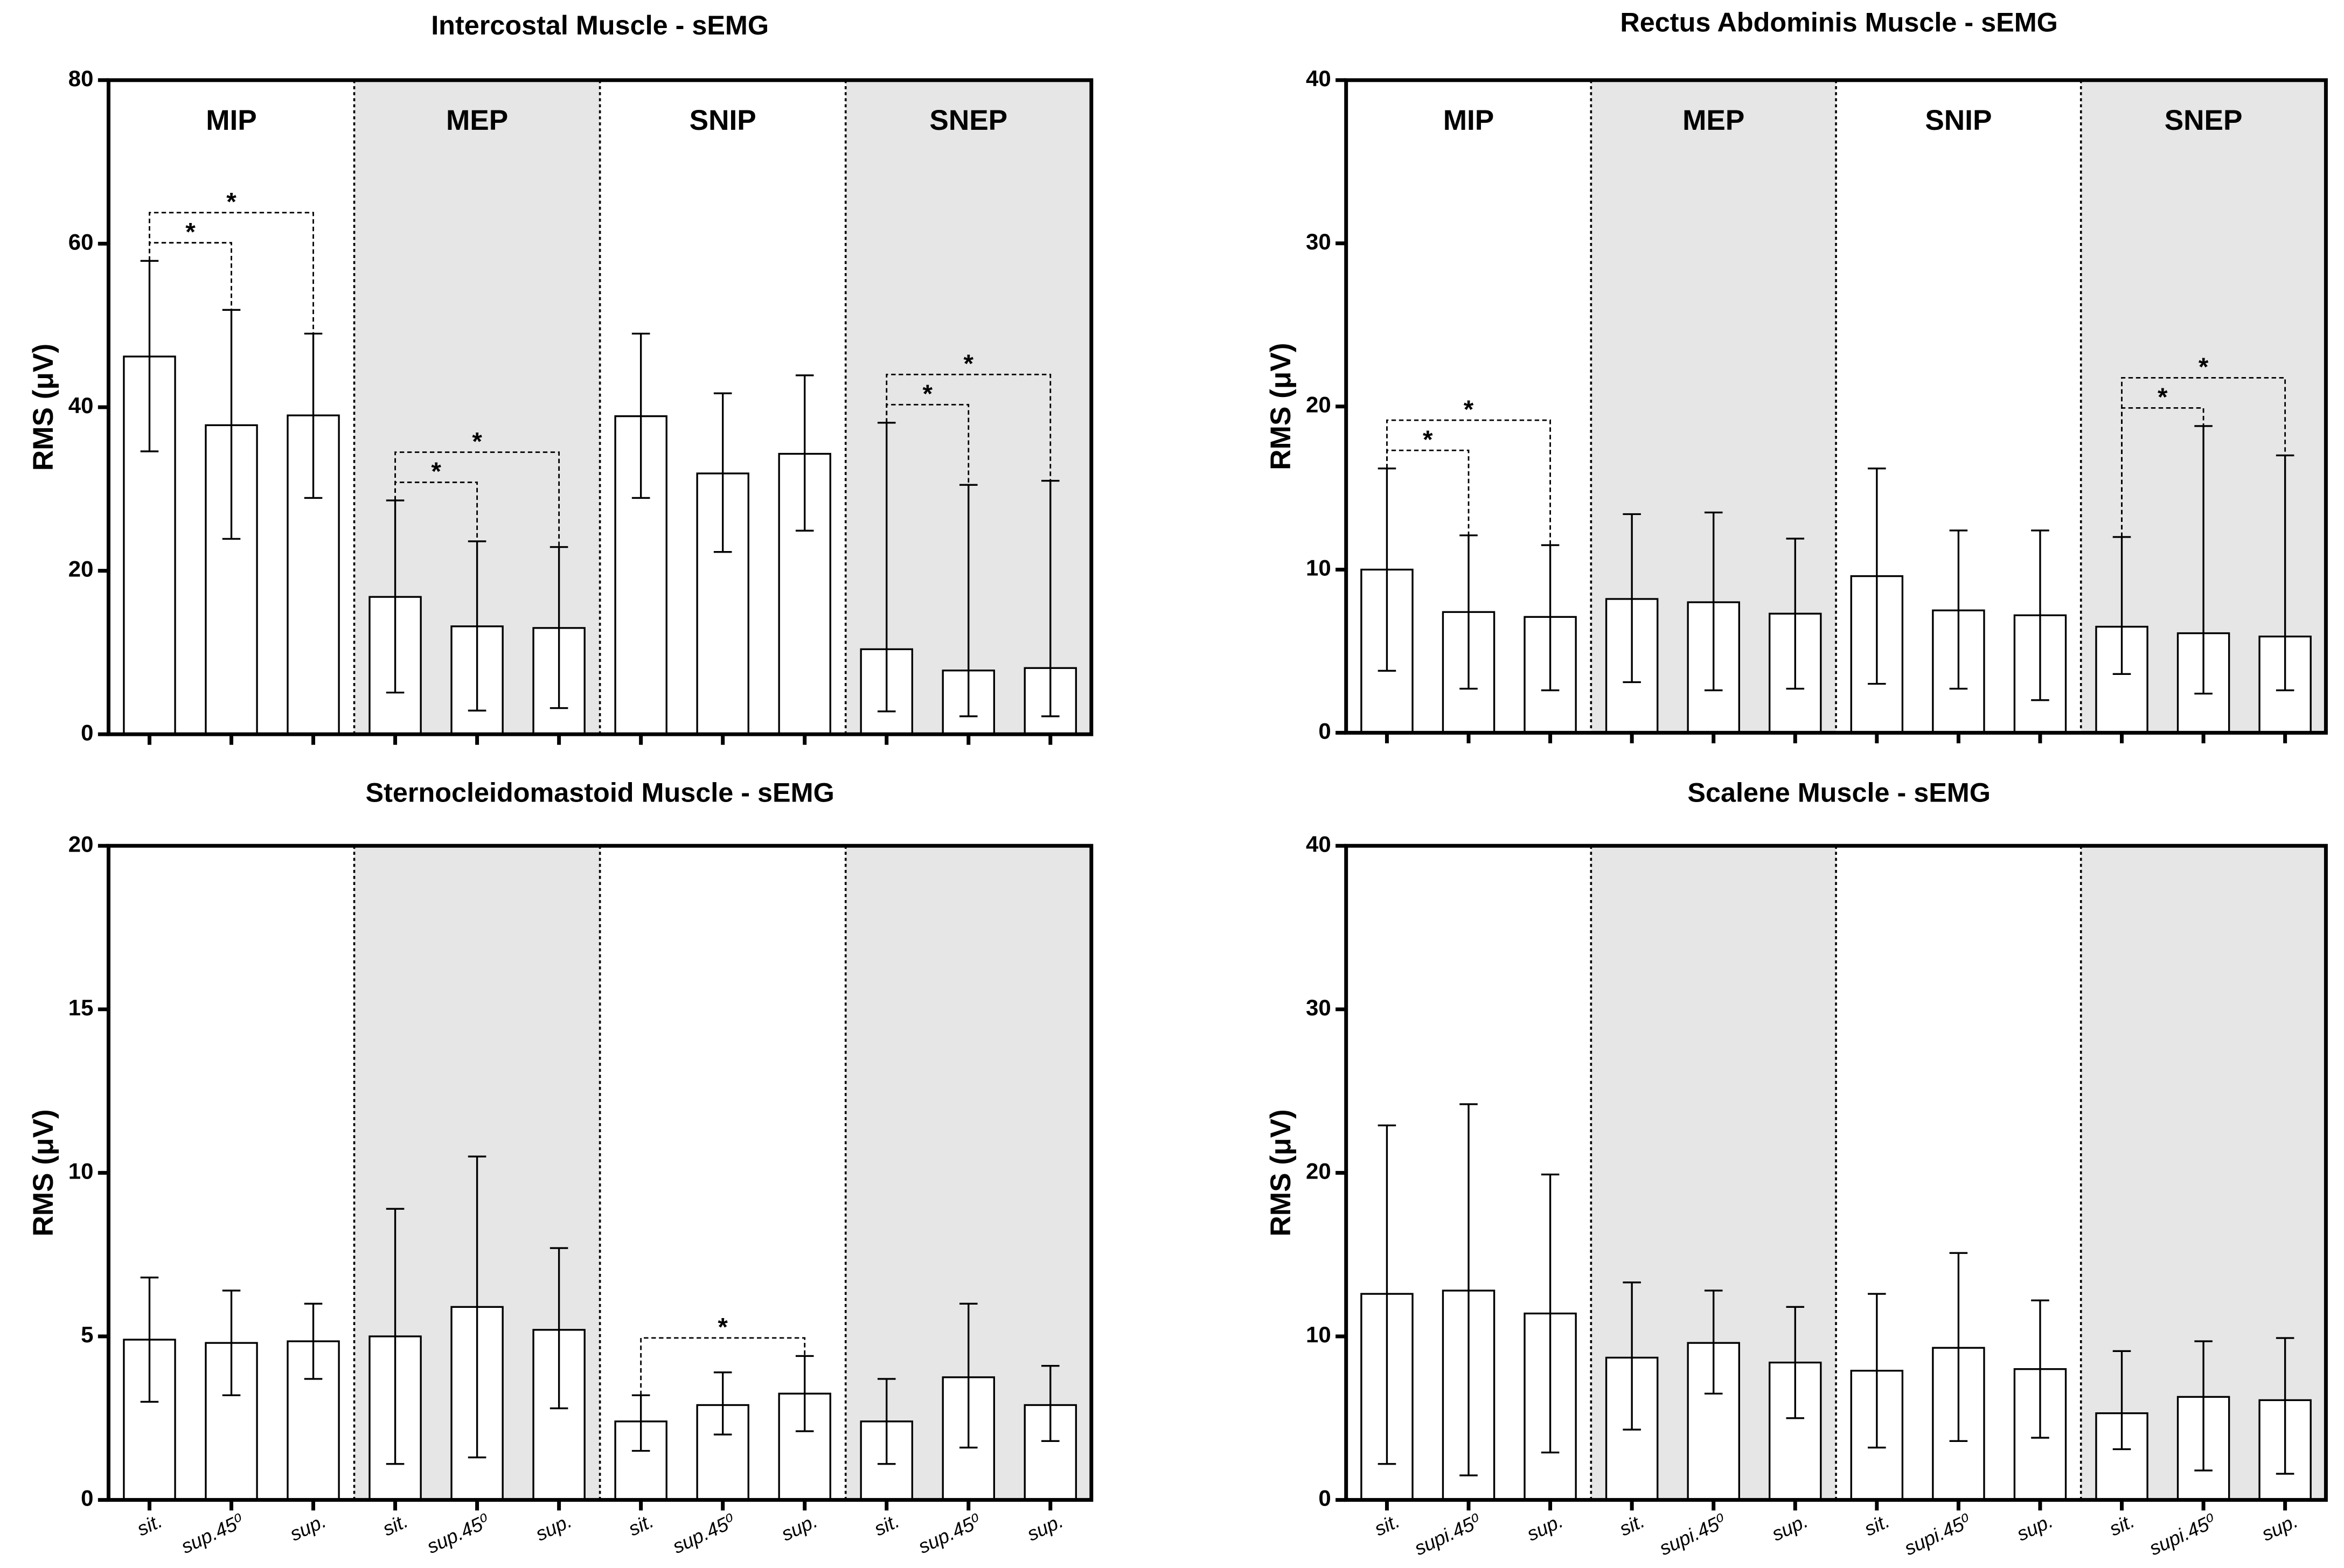 This screenshot has width=2344, height=1568. I want to click on y-tick-label: 60, so click(81, 242).